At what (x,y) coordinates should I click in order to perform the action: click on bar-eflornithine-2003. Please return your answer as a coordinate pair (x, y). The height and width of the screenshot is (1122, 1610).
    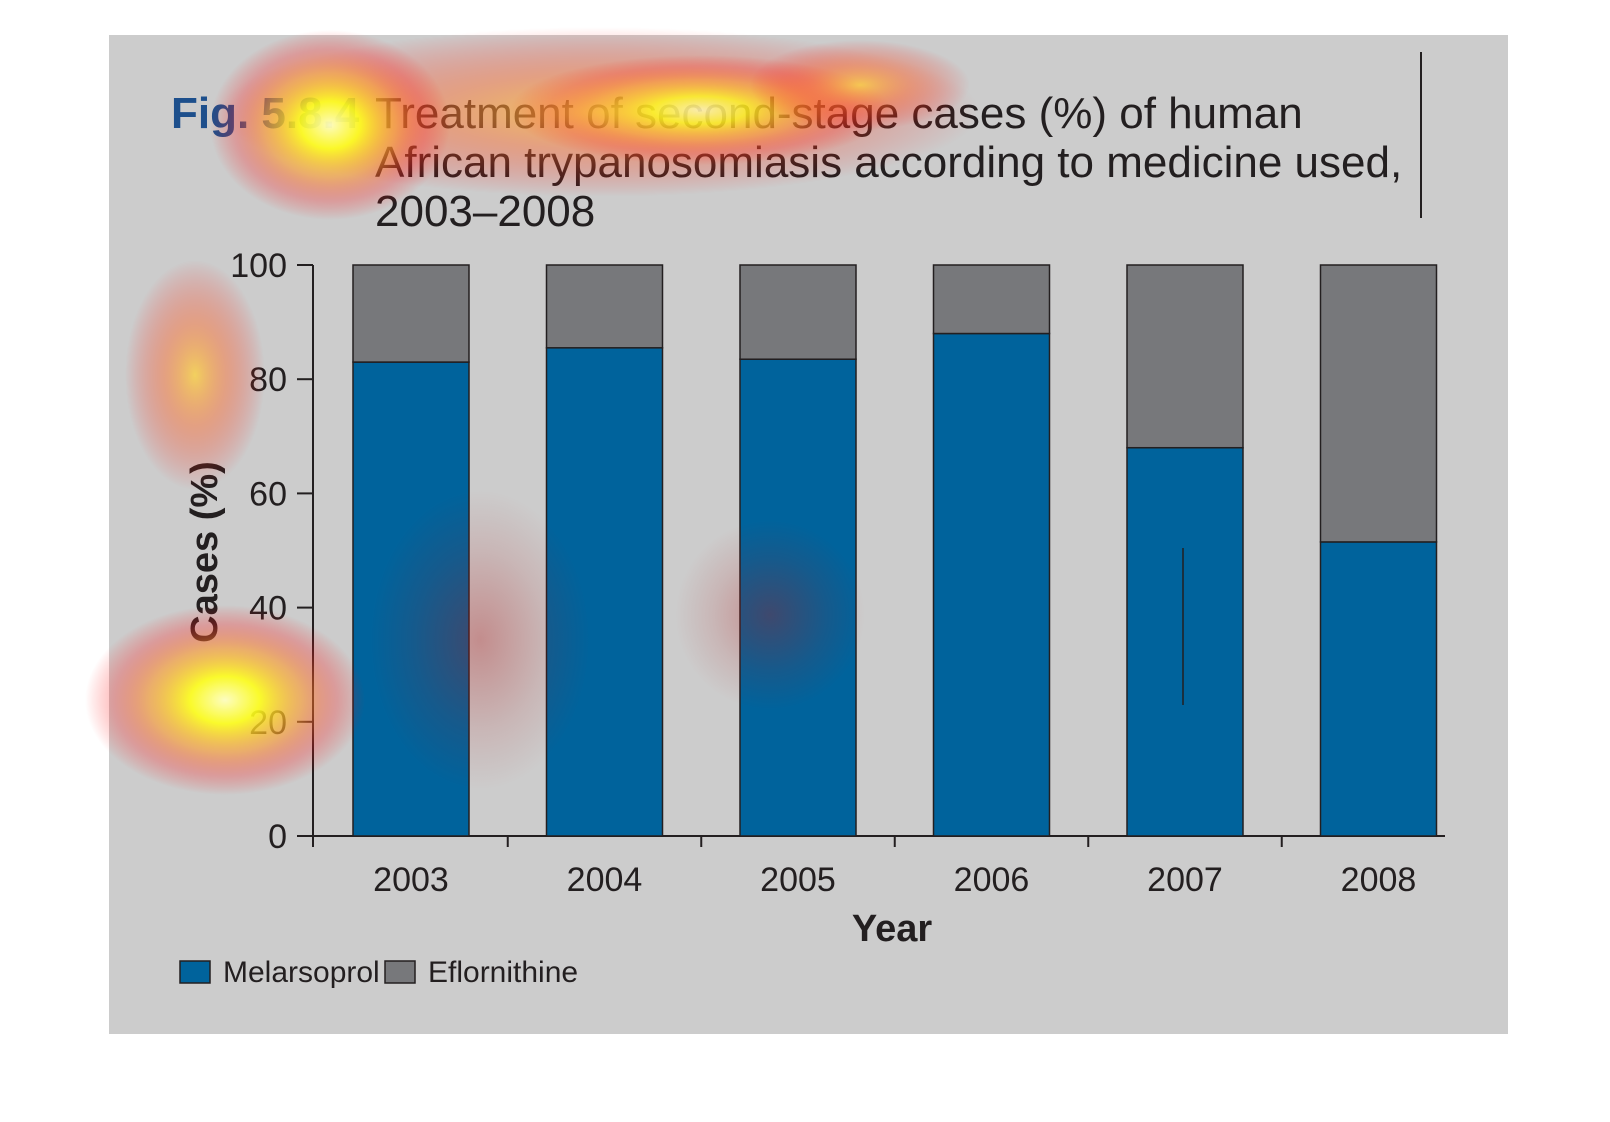
    Looking at the image, I should click on (411, 313).